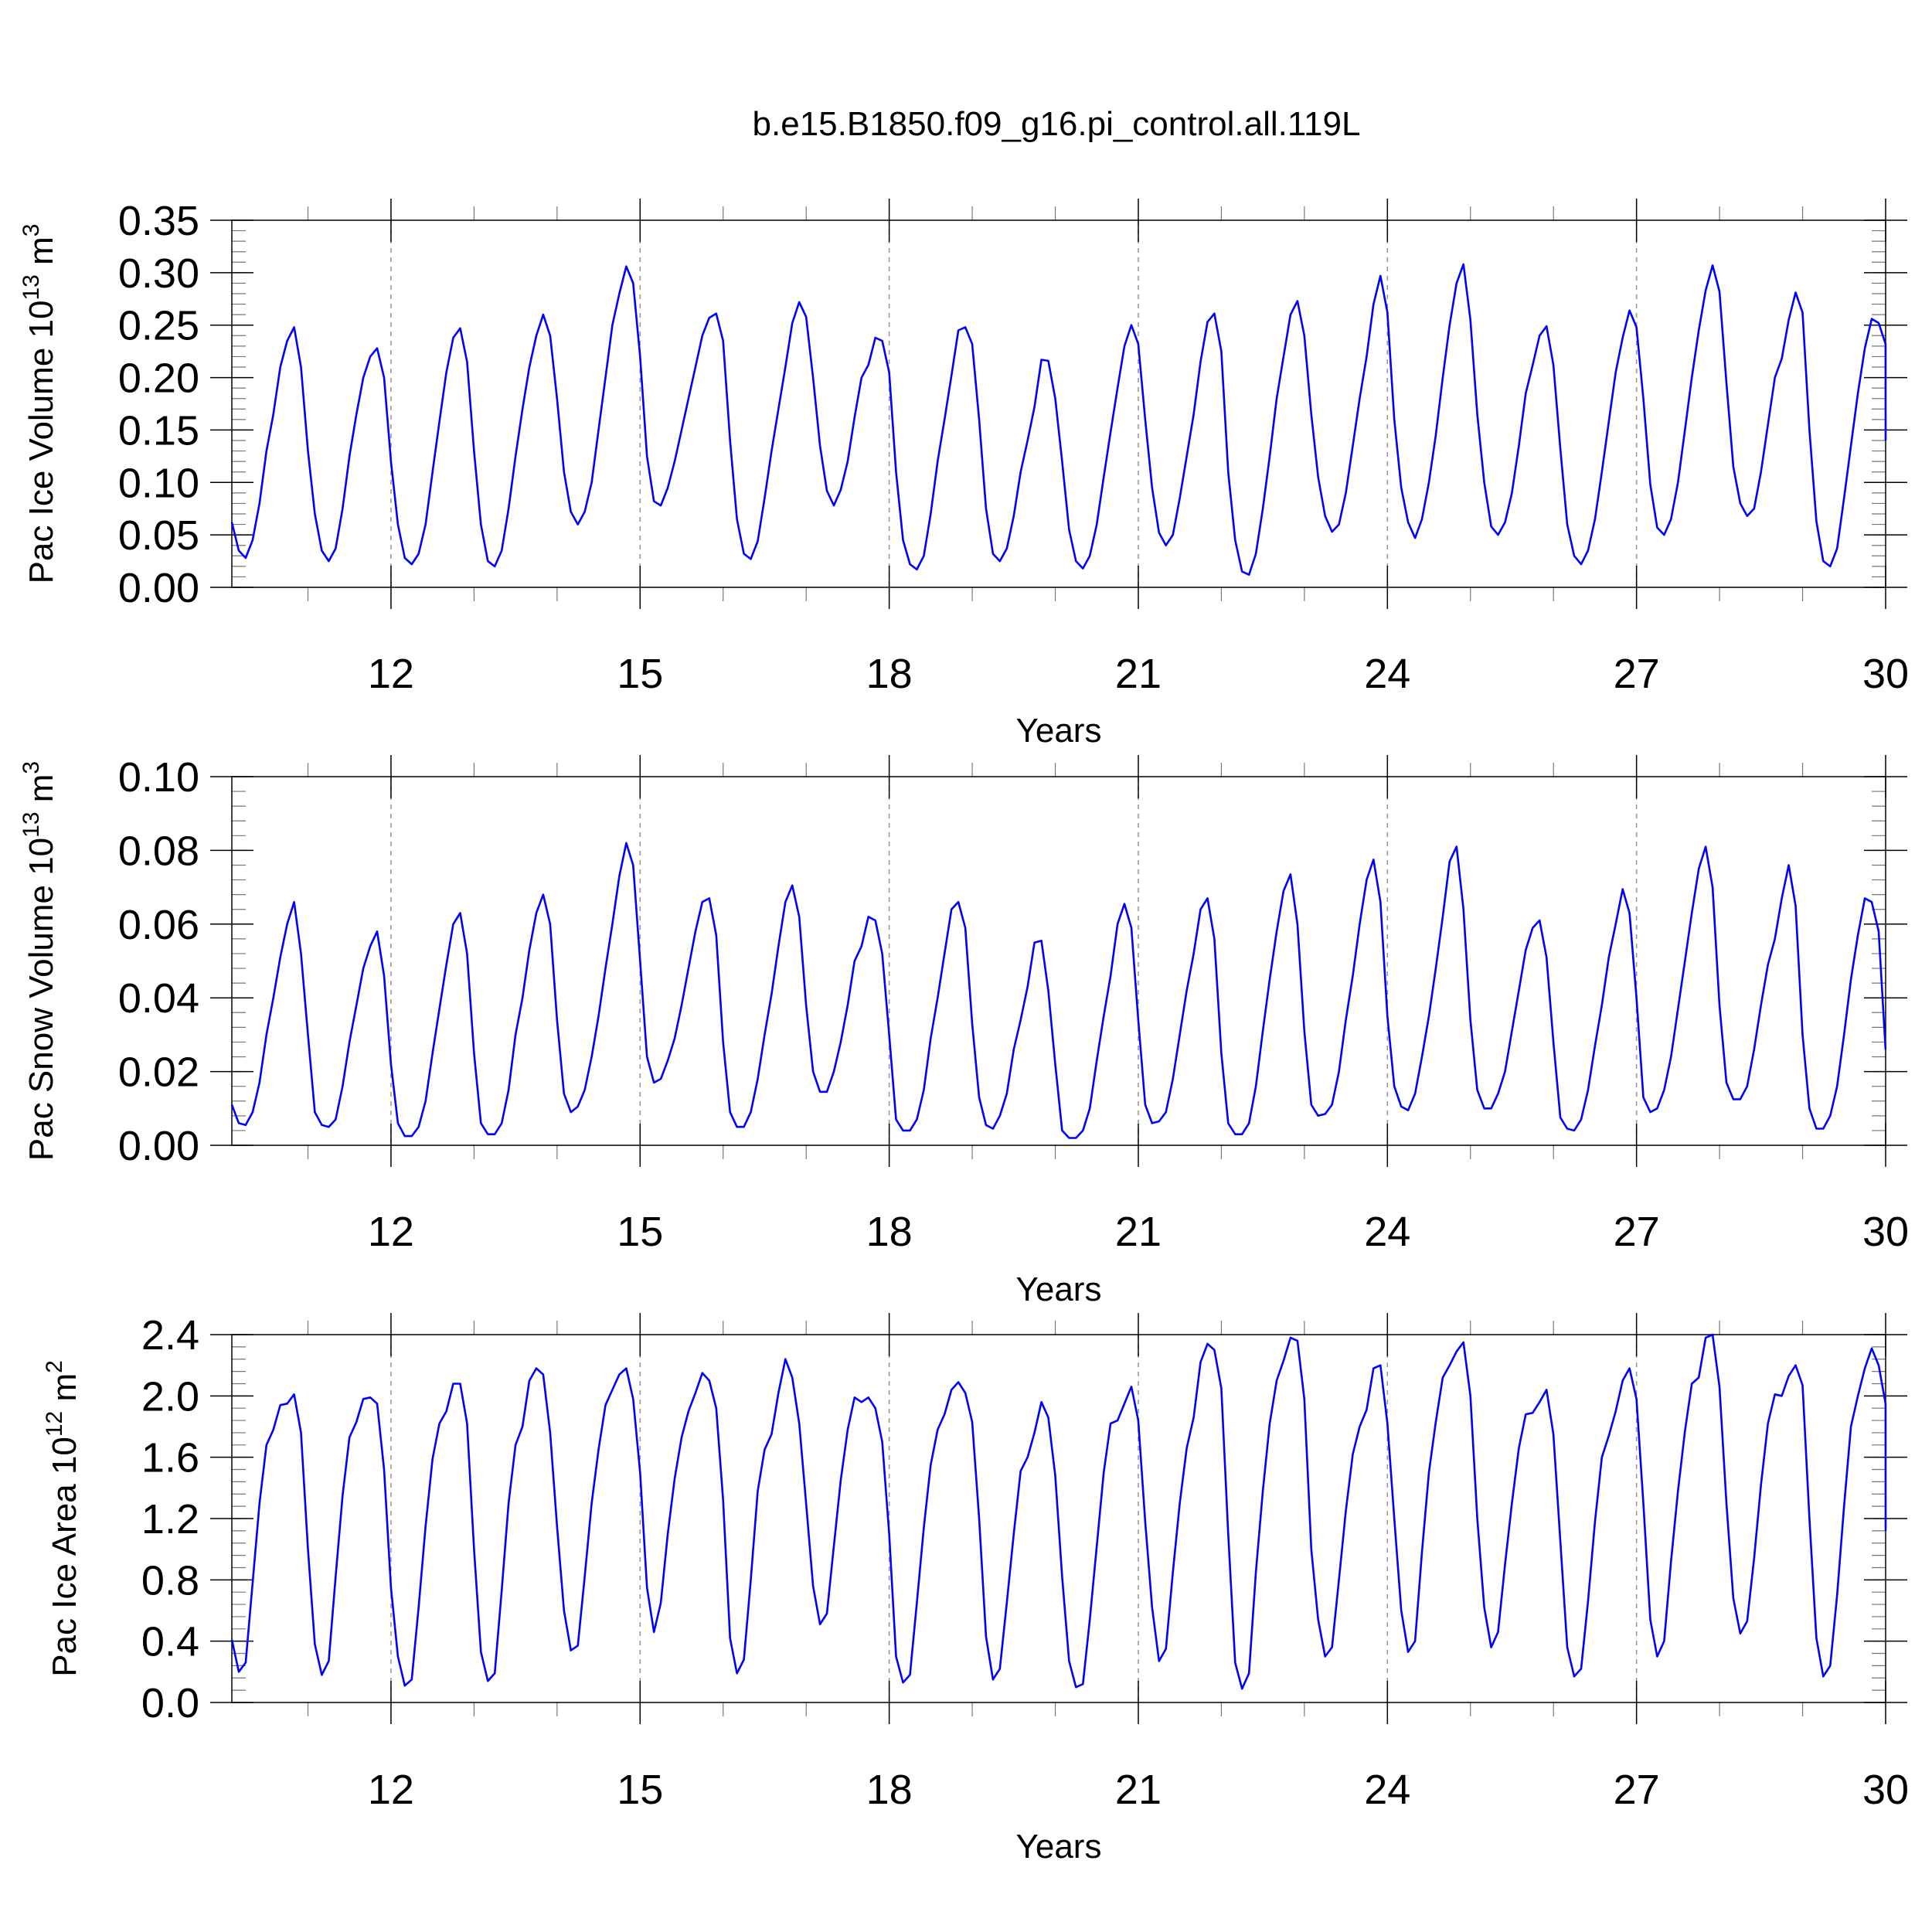 This screenshot has height=1932, width=1932. I want to click on y-tick-label: 0.25, so click(159, 326).